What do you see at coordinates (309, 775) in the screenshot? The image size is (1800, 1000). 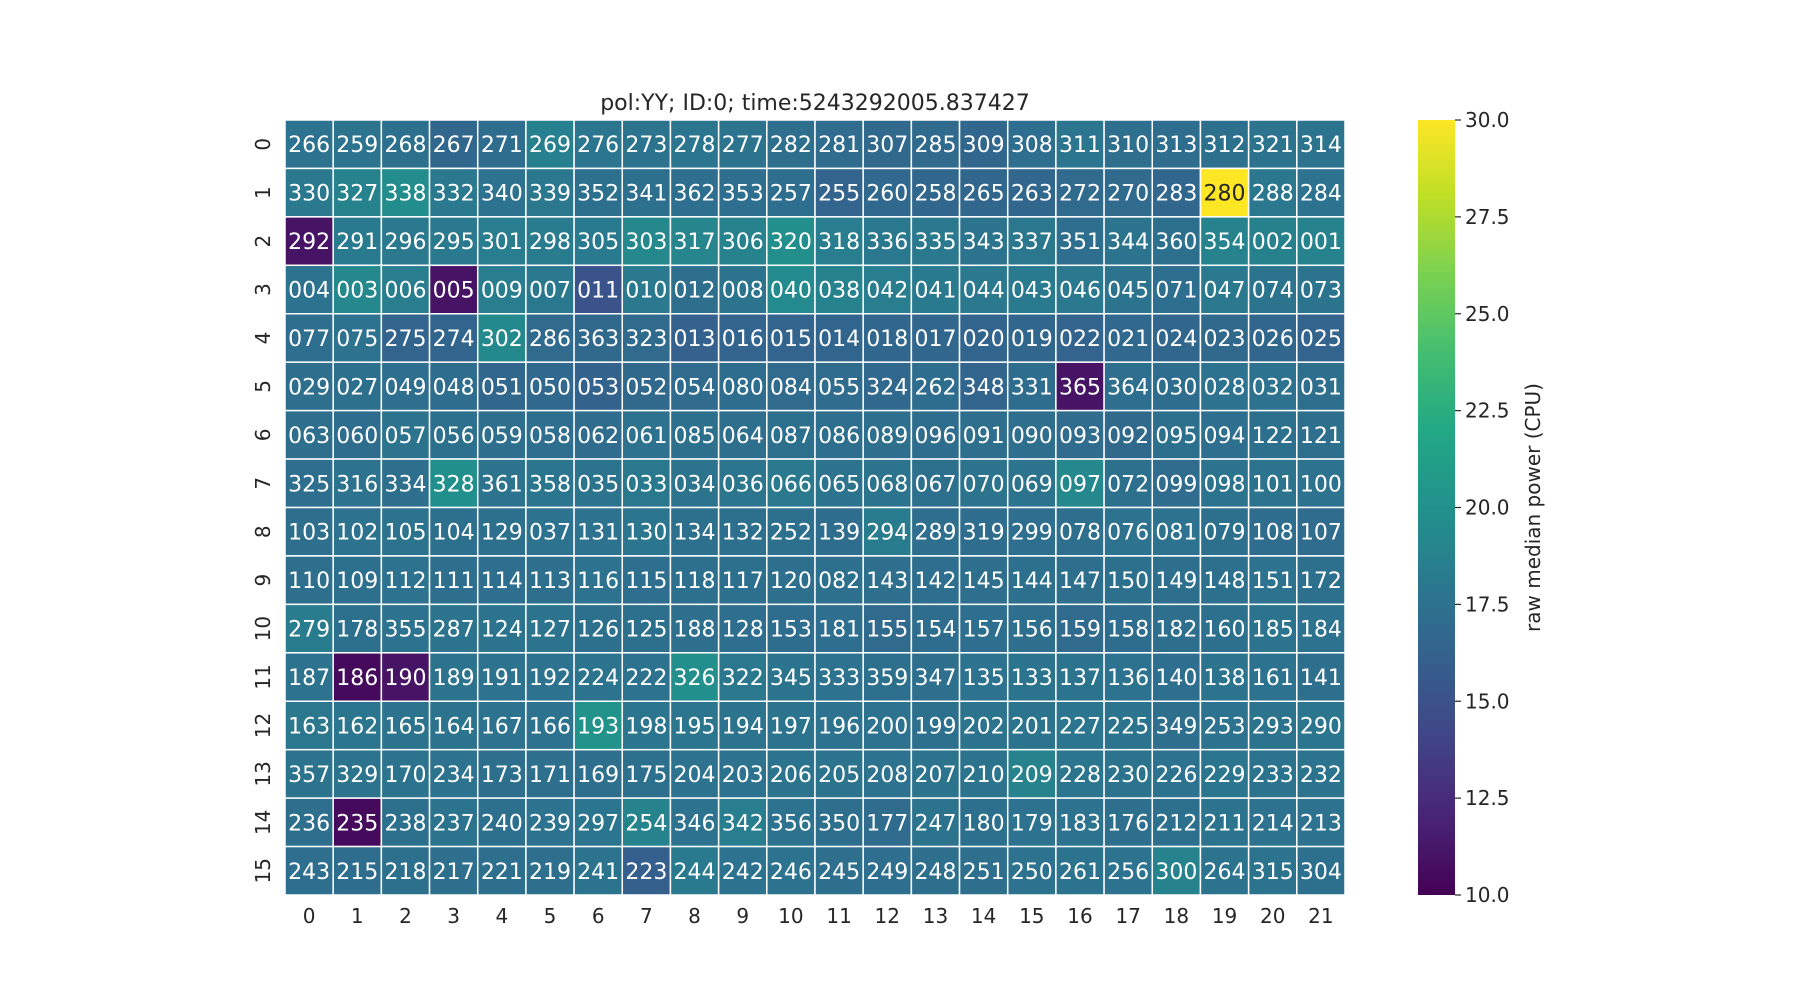 I see `cell-value-label: 357` at bounding box center [309, 775].